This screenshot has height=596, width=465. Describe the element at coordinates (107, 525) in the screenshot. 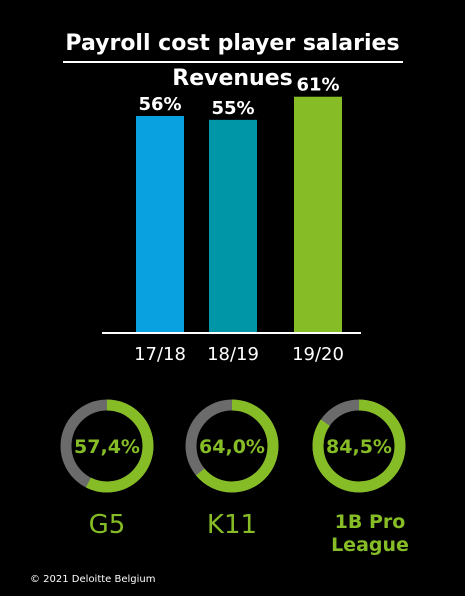

I see `league-label-g5: G5` at that location.